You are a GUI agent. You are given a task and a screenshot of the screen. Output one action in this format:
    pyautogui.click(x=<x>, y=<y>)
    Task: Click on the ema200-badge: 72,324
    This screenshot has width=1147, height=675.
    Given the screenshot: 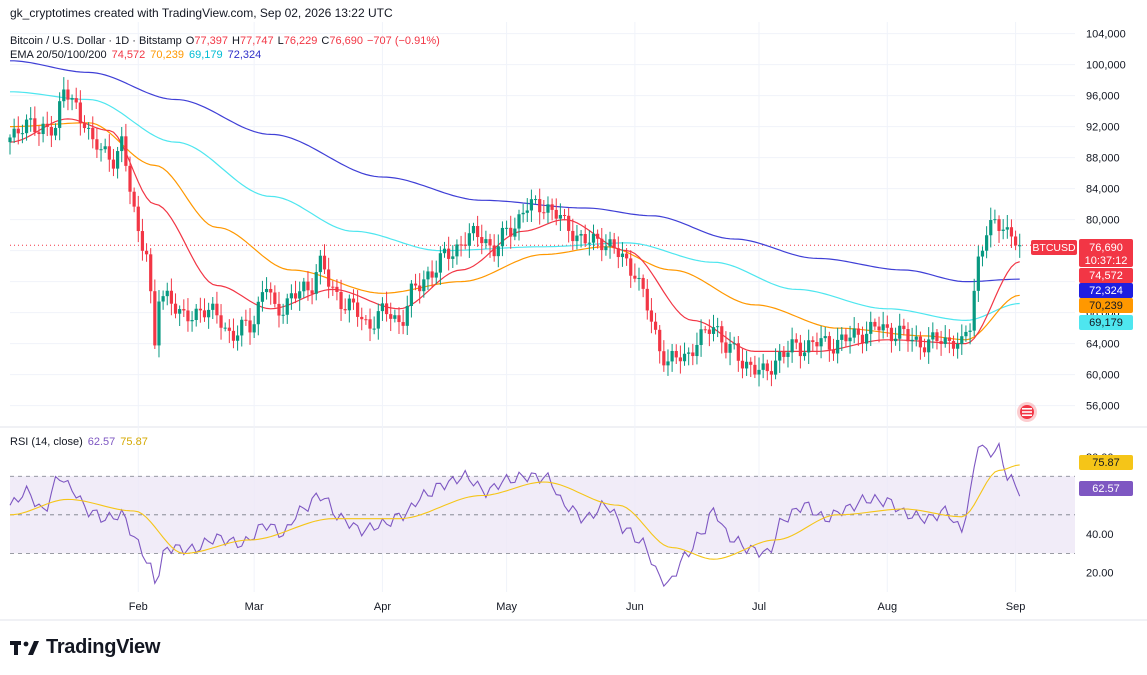 What is the action you would take?
    pyautogui.click(x=1106, y=290)
    